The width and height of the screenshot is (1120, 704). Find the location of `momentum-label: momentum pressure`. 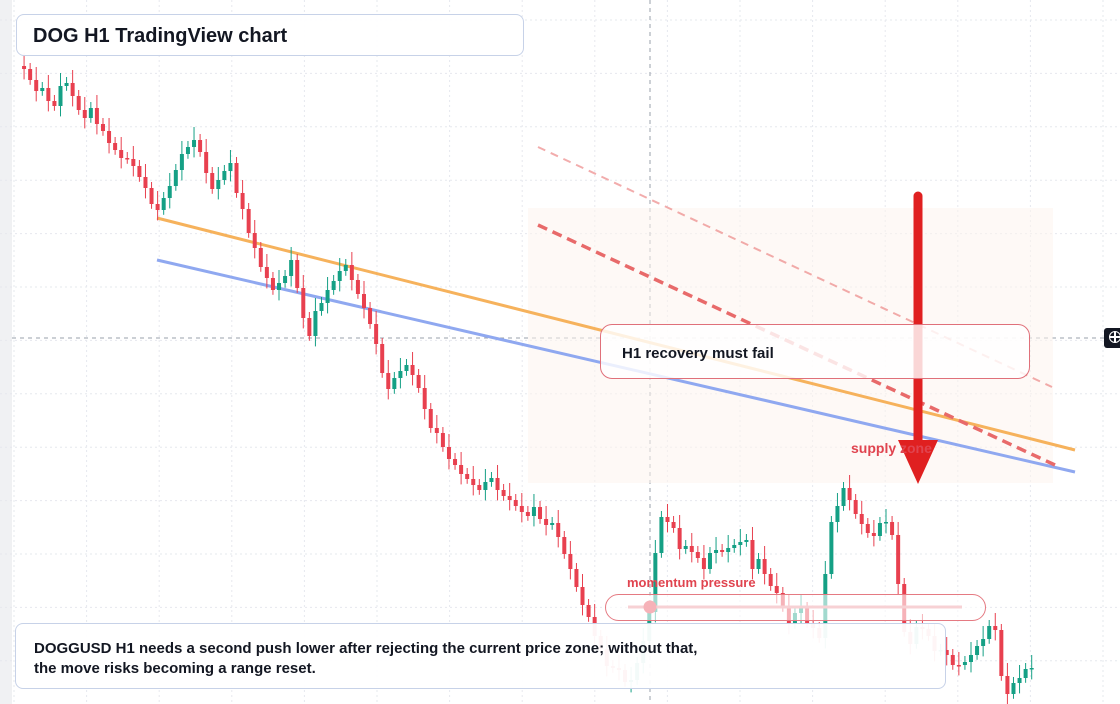

momentum-label: momentum pressure is located at coordinates (691, 582).